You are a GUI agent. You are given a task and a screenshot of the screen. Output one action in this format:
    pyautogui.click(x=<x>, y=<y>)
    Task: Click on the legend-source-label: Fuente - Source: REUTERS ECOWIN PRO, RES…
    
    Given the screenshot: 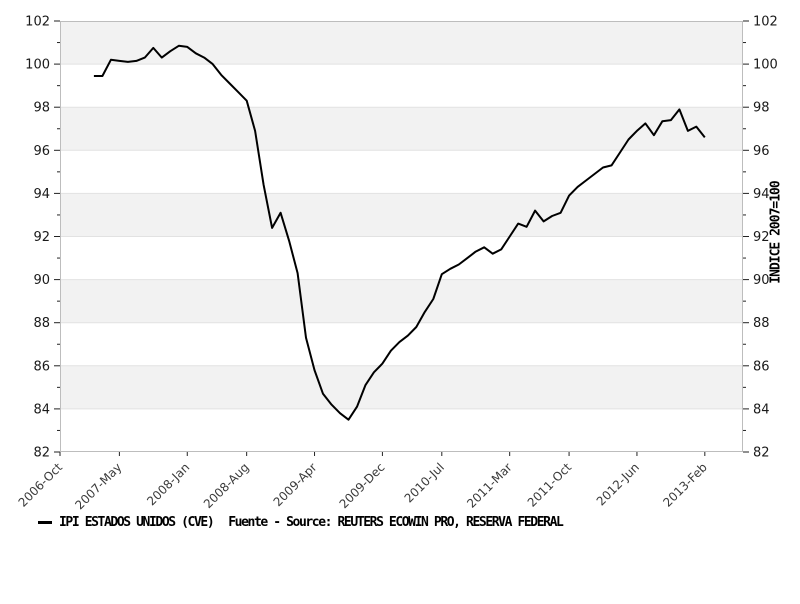 What is the action you would take?
    pyautogui.click(x=396, y=522)
    